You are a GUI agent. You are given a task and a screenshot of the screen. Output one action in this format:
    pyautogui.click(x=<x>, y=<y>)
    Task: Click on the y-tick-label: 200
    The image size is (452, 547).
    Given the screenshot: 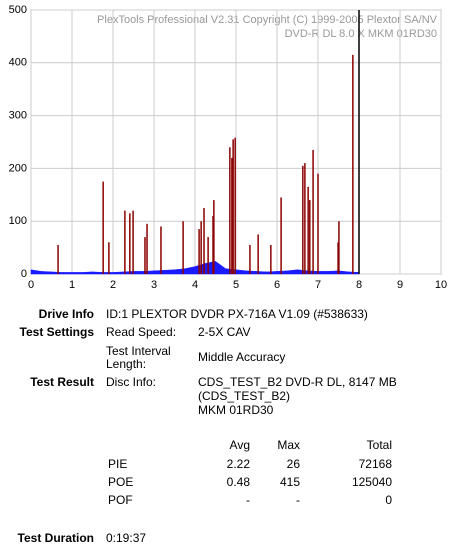 What is the action you would take?
    pyautogui.click(x=18, y=168)
    